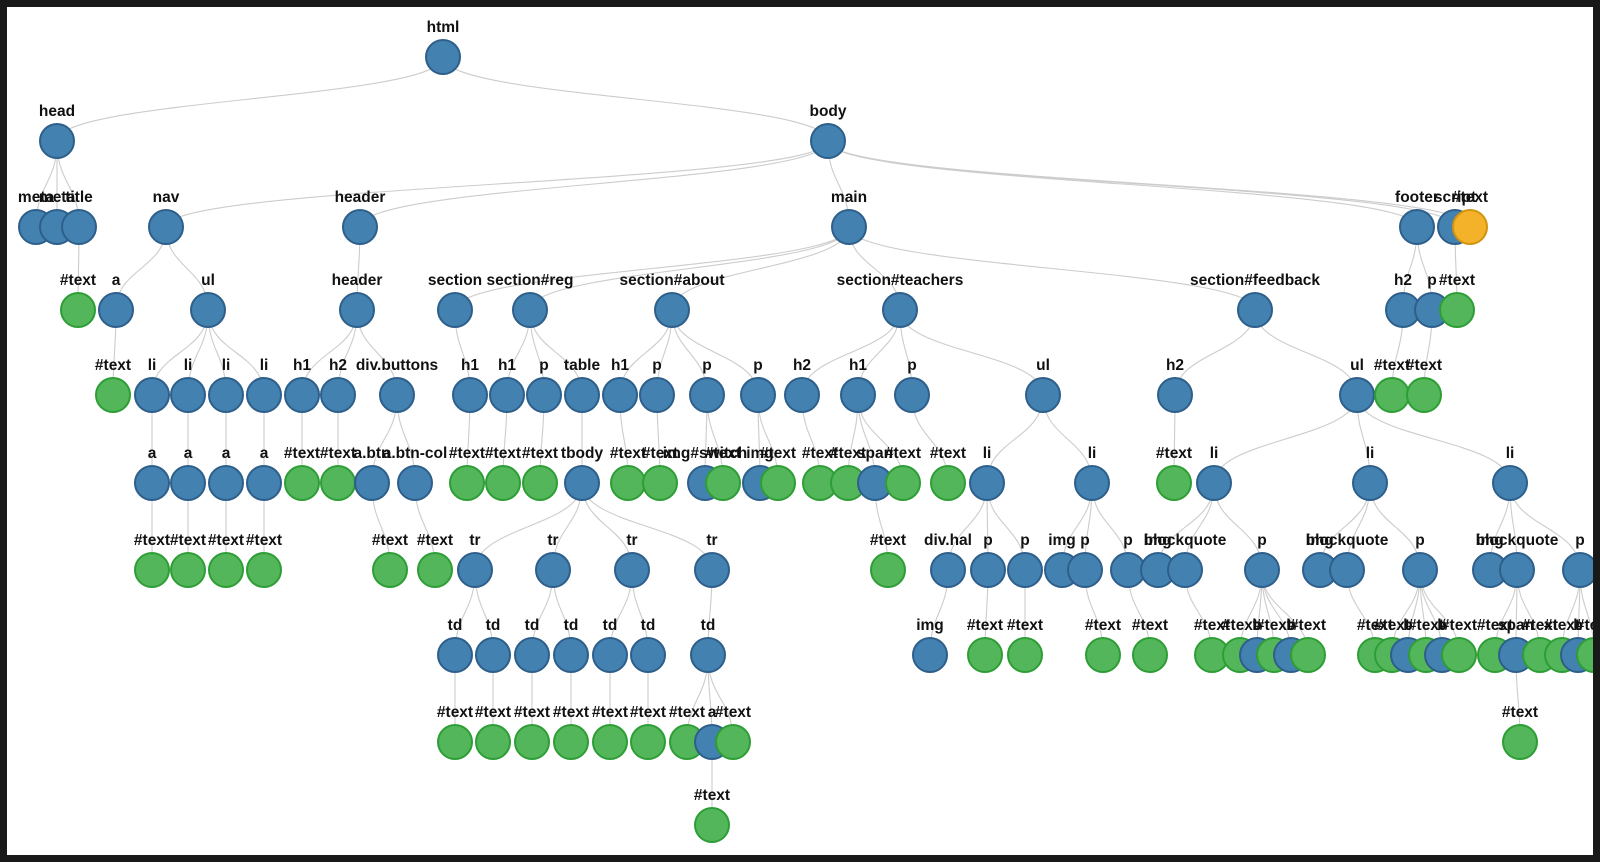 This screenshot has height=862, width=1600. What do you see at coordinates (415, 483) in the screenshot?
I see `node-a.btn-col-55` at bounding box center [415, 483].